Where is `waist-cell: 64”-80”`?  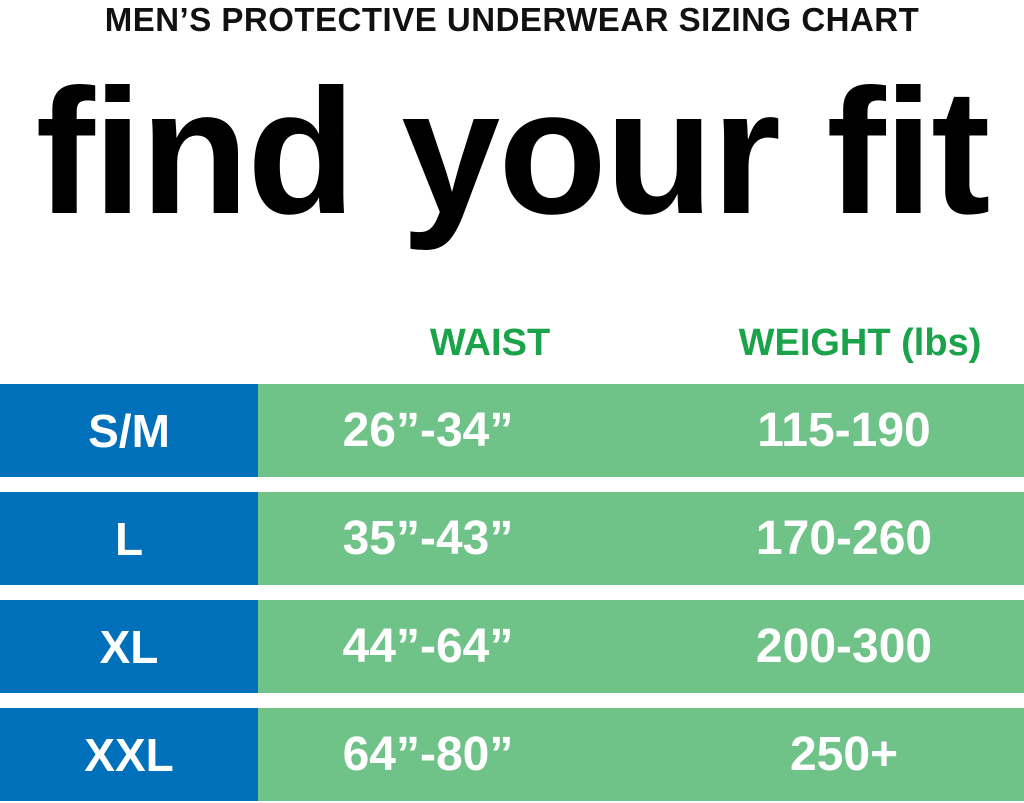
waist-cell: 64”-80” is located at coordinates (428, 754).